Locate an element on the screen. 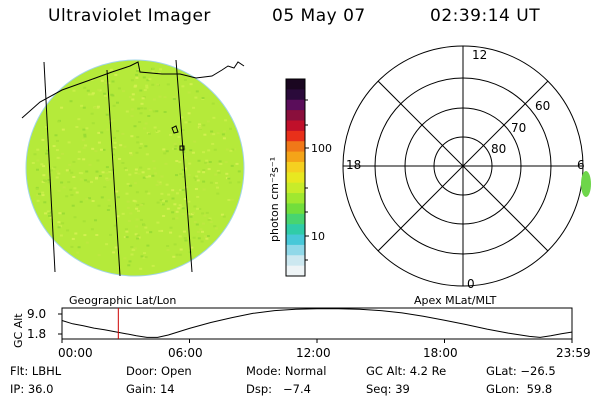 This screenshot has width=600, height=400. mlat-label-60: 60 is located at coordinates (542, 106).